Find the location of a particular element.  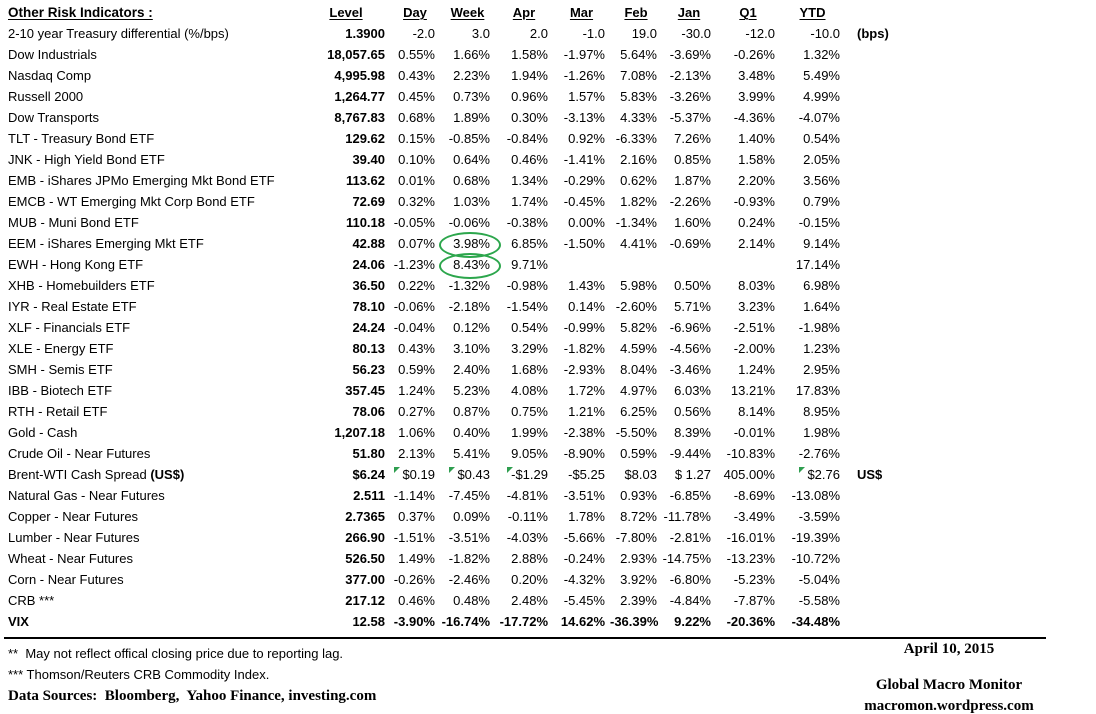

value-cell: -0.04% is located at coordinates (414, 327).